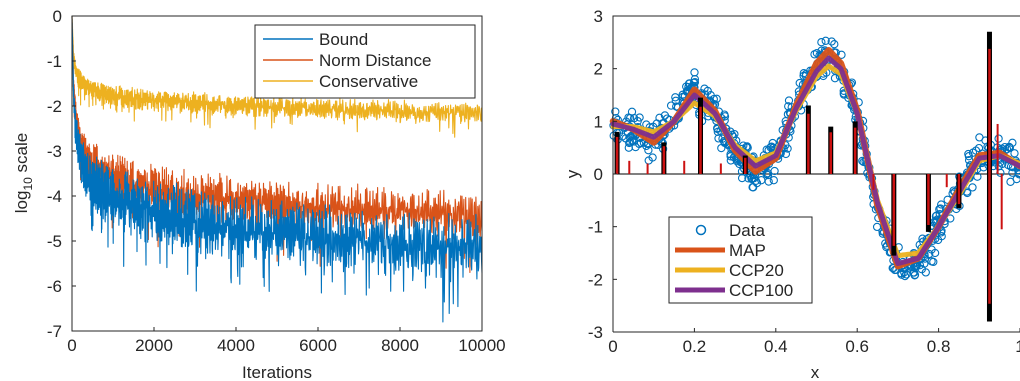 The height and width of the screenshot is (381, 1020). I want to click on legend-label-ccp100: CCP100, so click(761, 290).